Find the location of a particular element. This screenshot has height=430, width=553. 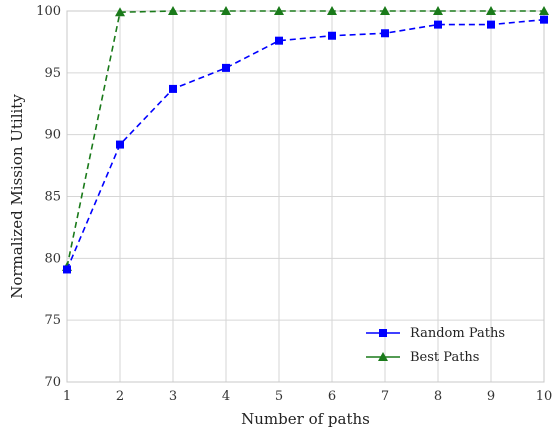

legend-label: Best Paths is located at coordinates (444, 357).